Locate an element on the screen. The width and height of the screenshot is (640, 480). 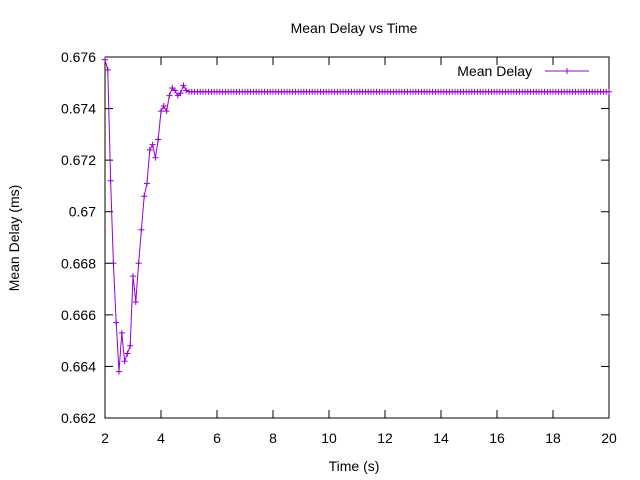
y-tick-label: 0.664 is located at coordinates (78, 366).